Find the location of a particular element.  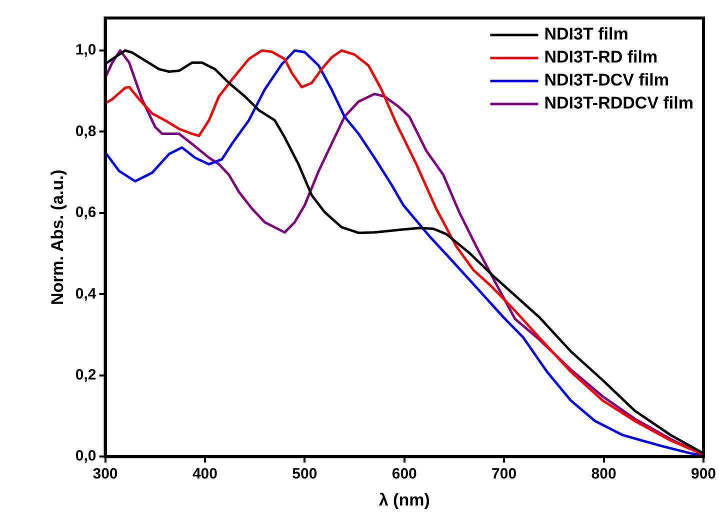

x-tick-label: 900 is located at coordinates (703, 474).